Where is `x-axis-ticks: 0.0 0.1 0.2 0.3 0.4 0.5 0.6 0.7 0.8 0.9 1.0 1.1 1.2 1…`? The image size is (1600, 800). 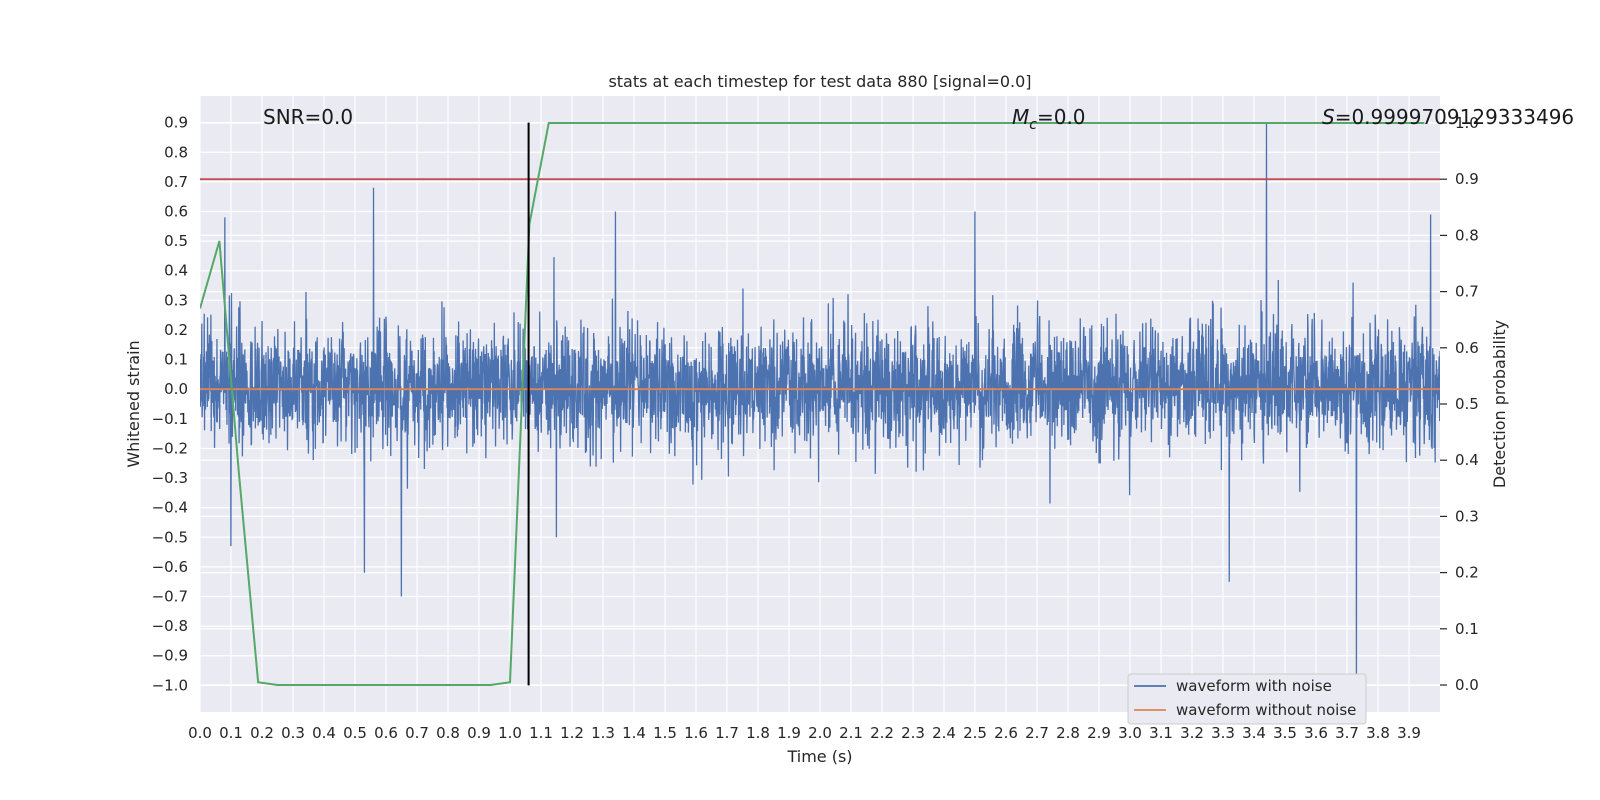
x-axis-ticks: 0.0 0.1 0.2 0.3 0.4 0.5 0.6 0.7 0.8 0.9 1.0 1.1 1.2 1… is located at coordinates (804, 733).